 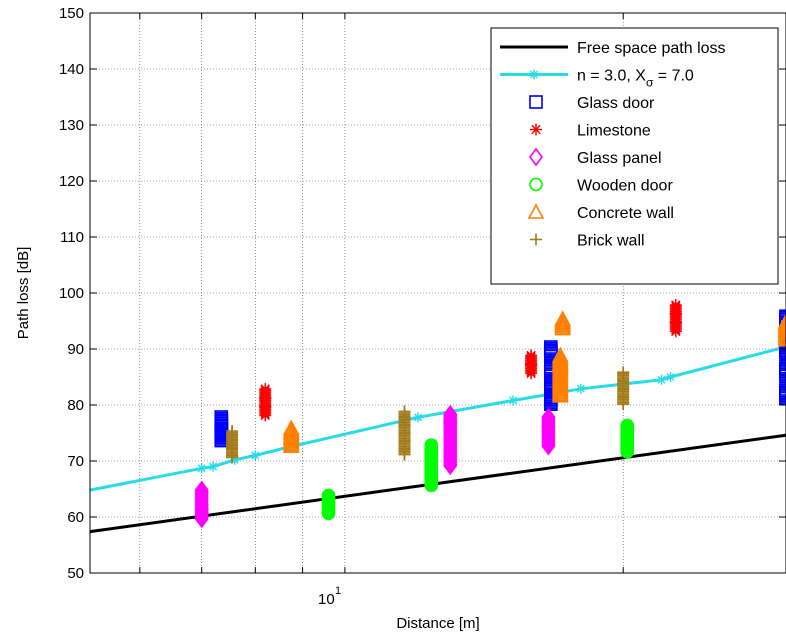 I want to click on legend-label-wooden-door: Wooden door, so click(x=625, y=186).